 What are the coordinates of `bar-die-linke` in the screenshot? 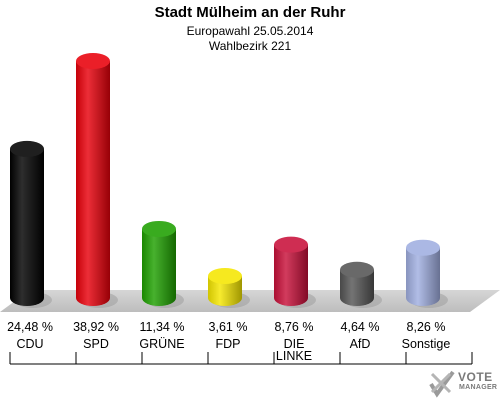 It's located at (295, 272).